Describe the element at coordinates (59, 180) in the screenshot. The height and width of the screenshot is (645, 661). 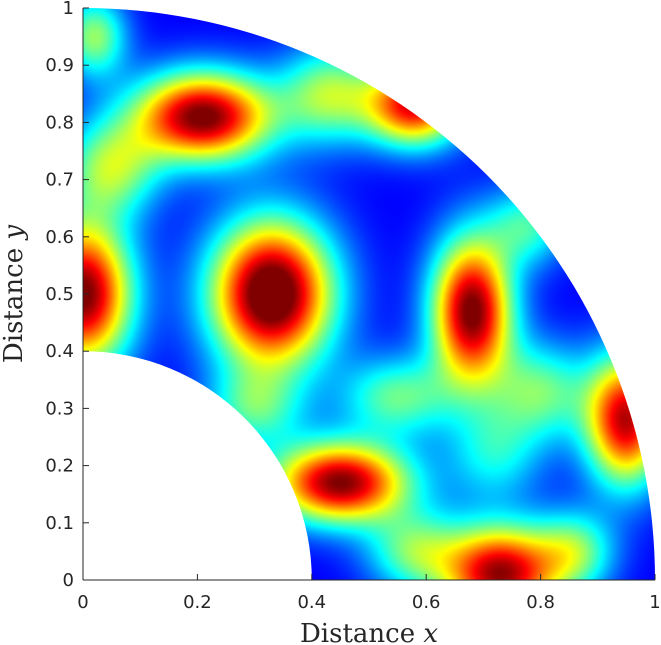
I see `y-tick-label: 0.7` at that location.